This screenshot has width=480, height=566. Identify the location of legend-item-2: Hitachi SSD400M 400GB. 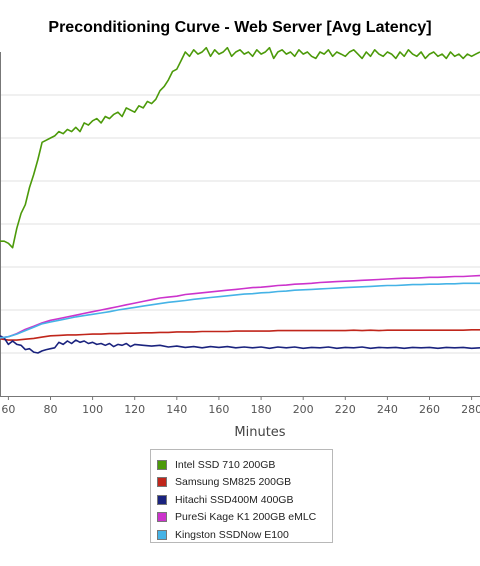
(244, 500).